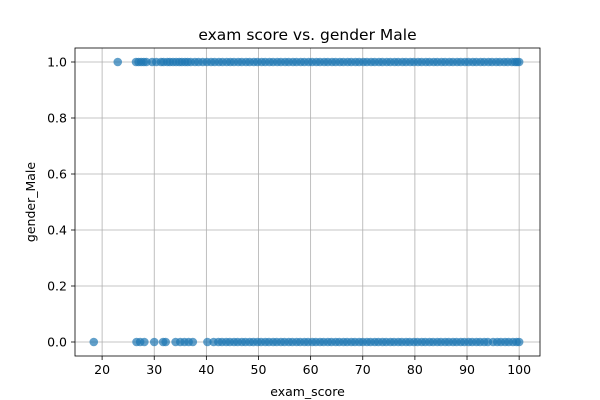  What do you see at coordinates (57, 118) in the screenshot?
I see `y-tick-label: 0.8` at bounding box center [57, 118].